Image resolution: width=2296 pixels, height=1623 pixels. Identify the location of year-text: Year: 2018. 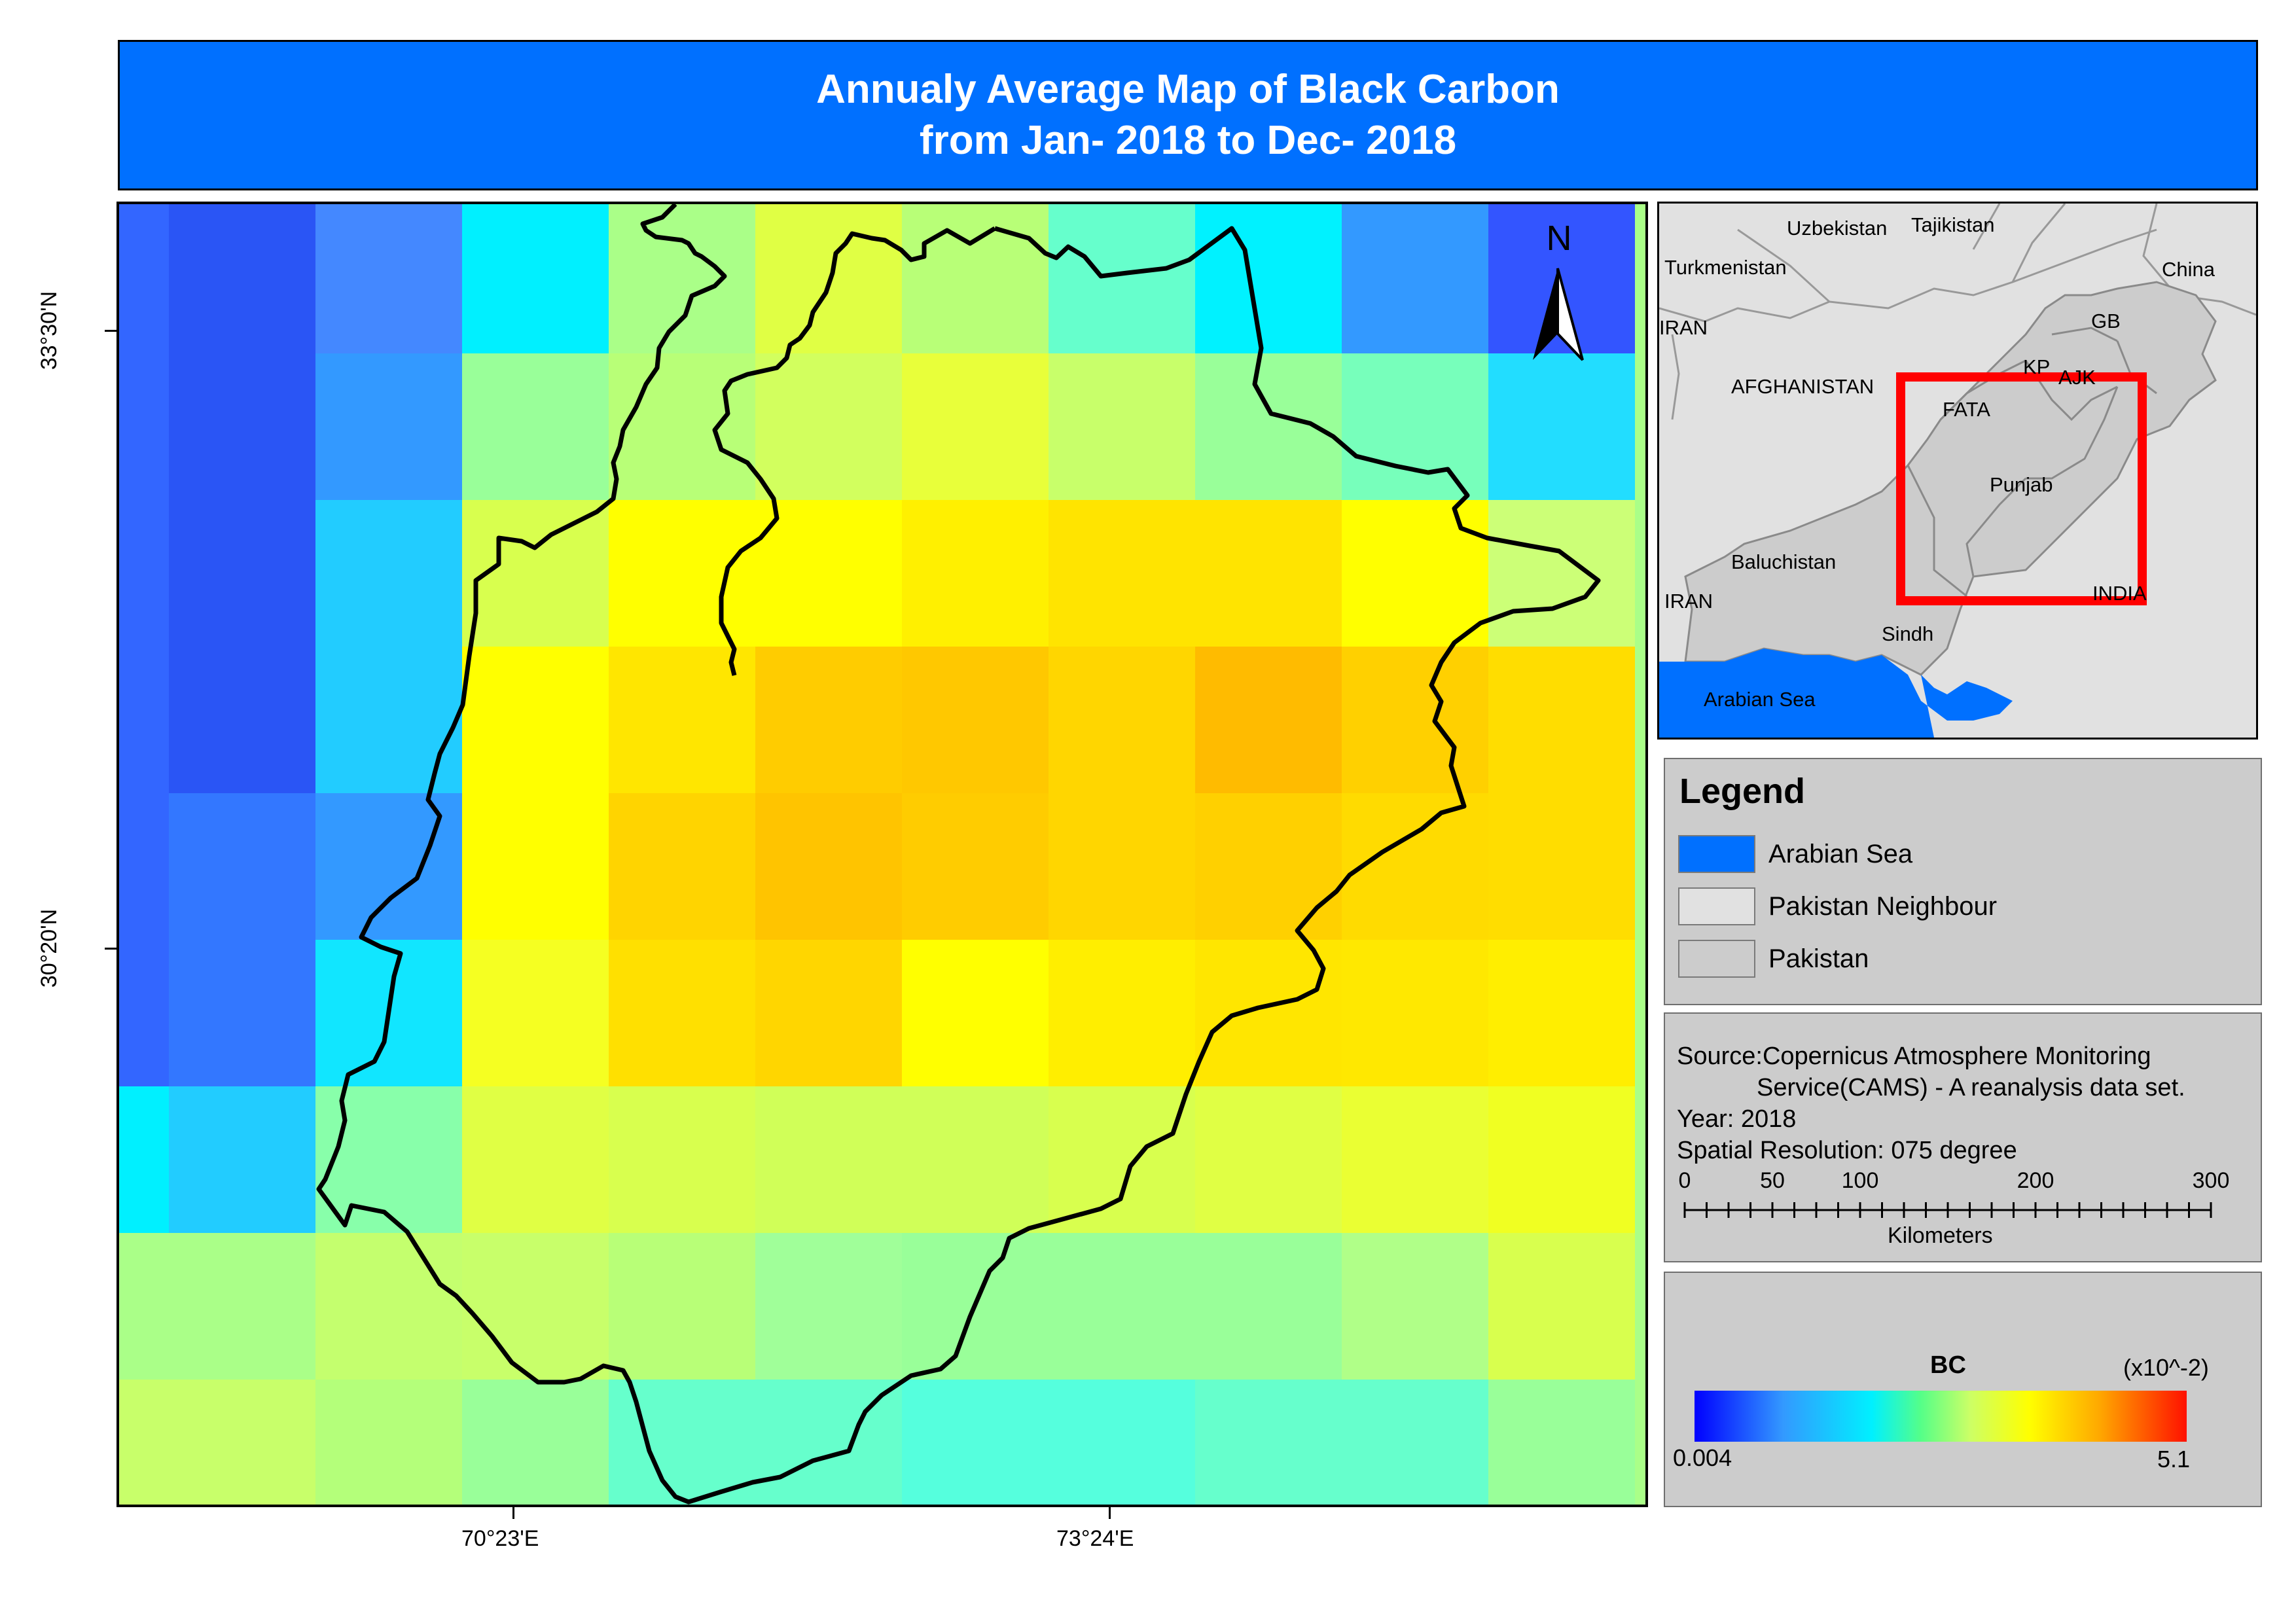
(1737, 1119).